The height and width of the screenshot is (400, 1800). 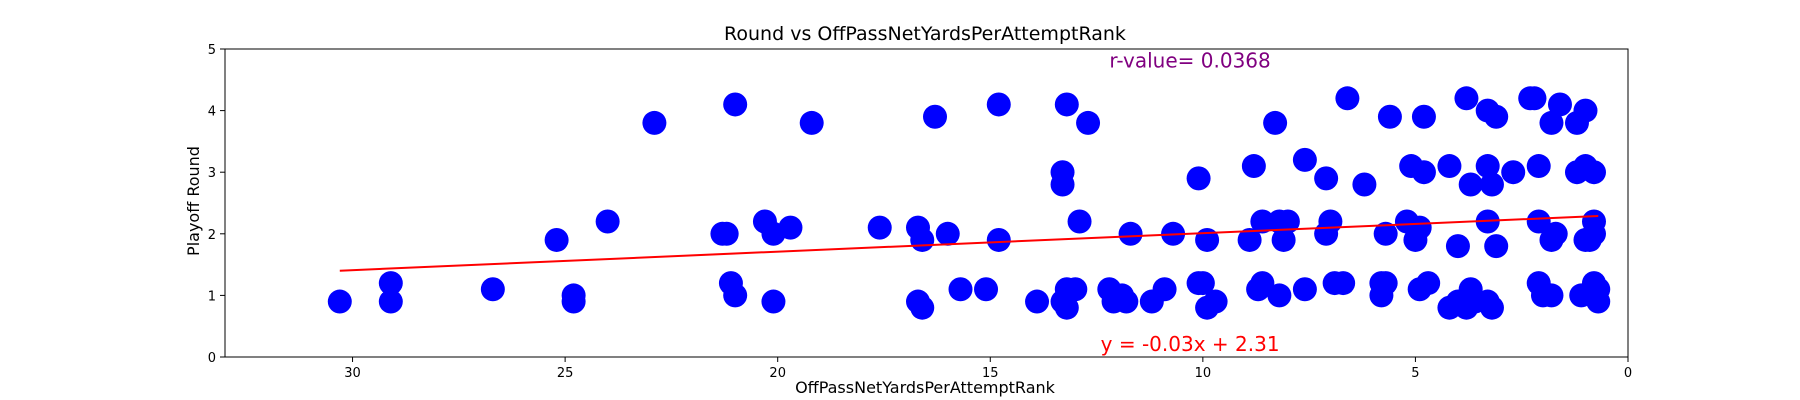 I want to click on x-tick-label: 20, so click(x=777, y=373).